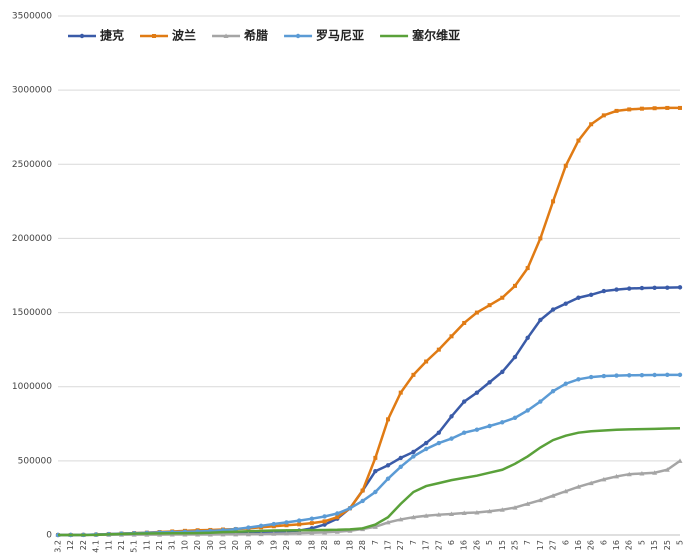 This screenshot has width=700, height=560. Describe the element at coordinates (603, 542) in the screenshot. I see `x-tick-label: 6` at that location.